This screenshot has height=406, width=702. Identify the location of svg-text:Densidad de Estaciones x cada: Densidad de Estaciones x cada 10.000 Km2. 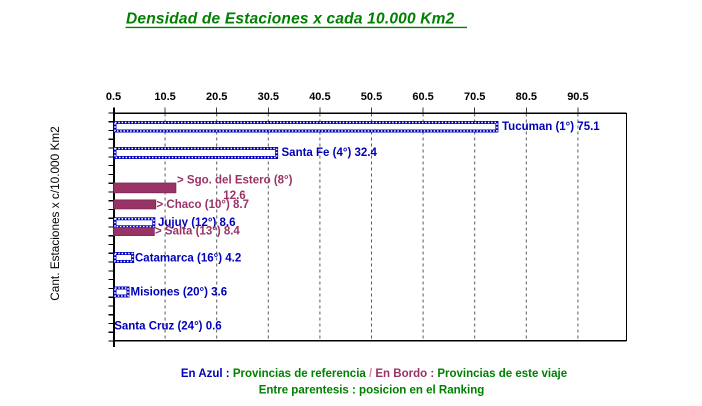
(290, 18).